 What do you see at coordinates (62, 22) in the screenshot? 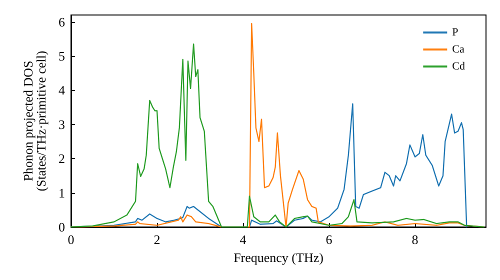
I see `y-tick-label: 6` at bounding box center [62, 22].